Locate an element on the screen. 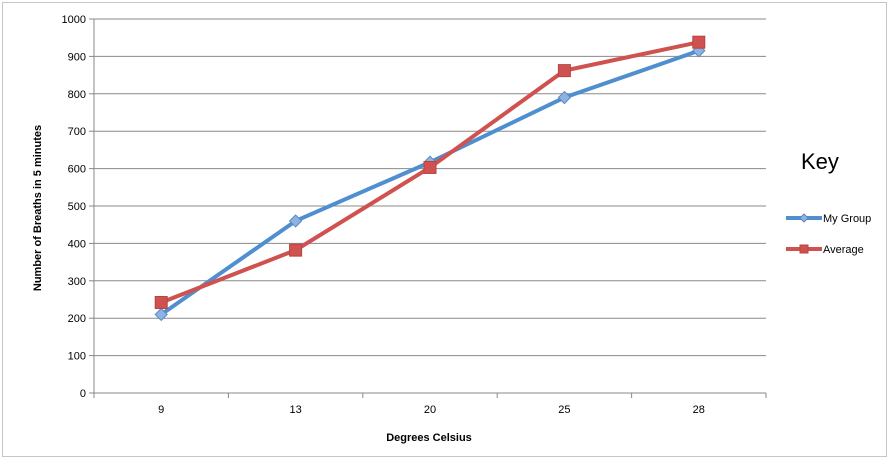 The width and height of the screenshot is (891, 461). x-tick-label: 20 is located at coordinates (430, 410).